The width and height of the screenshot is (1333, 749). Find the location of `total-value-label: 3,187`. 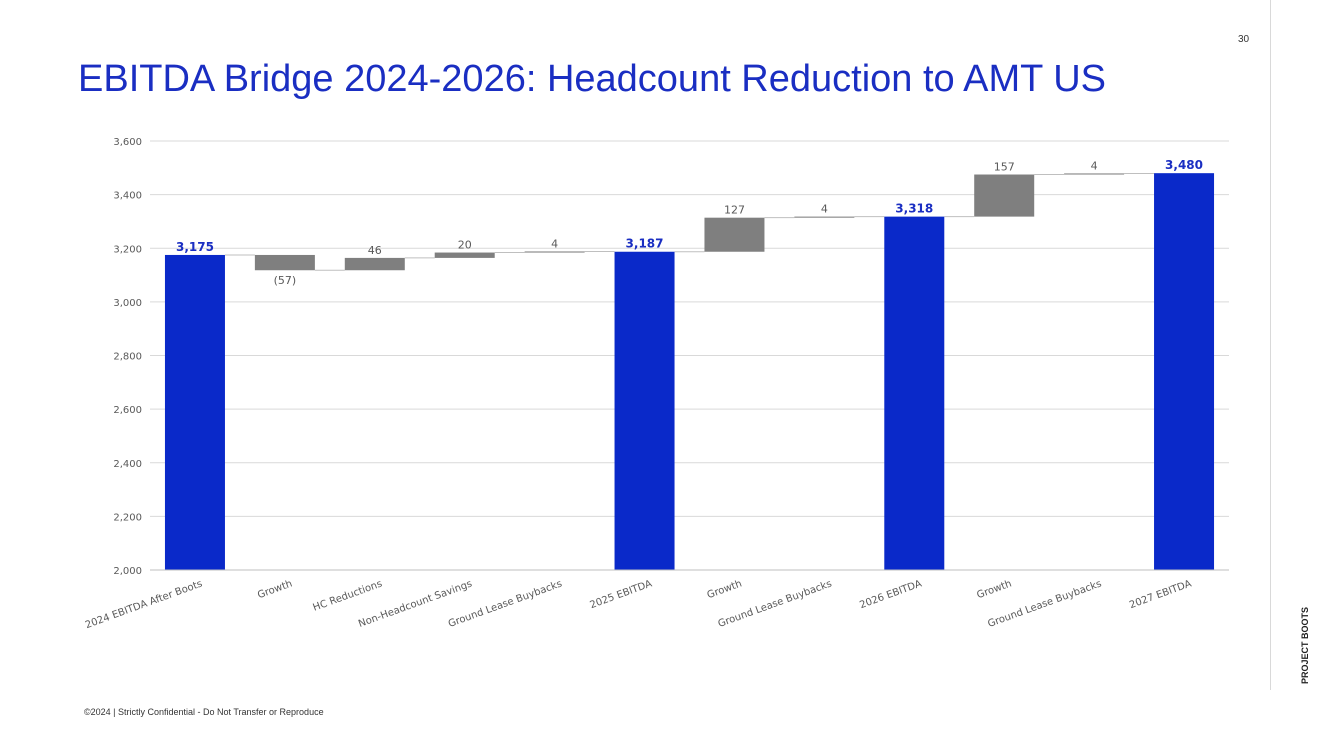

total-value-label: 3,187 is located at coordinates (645, 244).